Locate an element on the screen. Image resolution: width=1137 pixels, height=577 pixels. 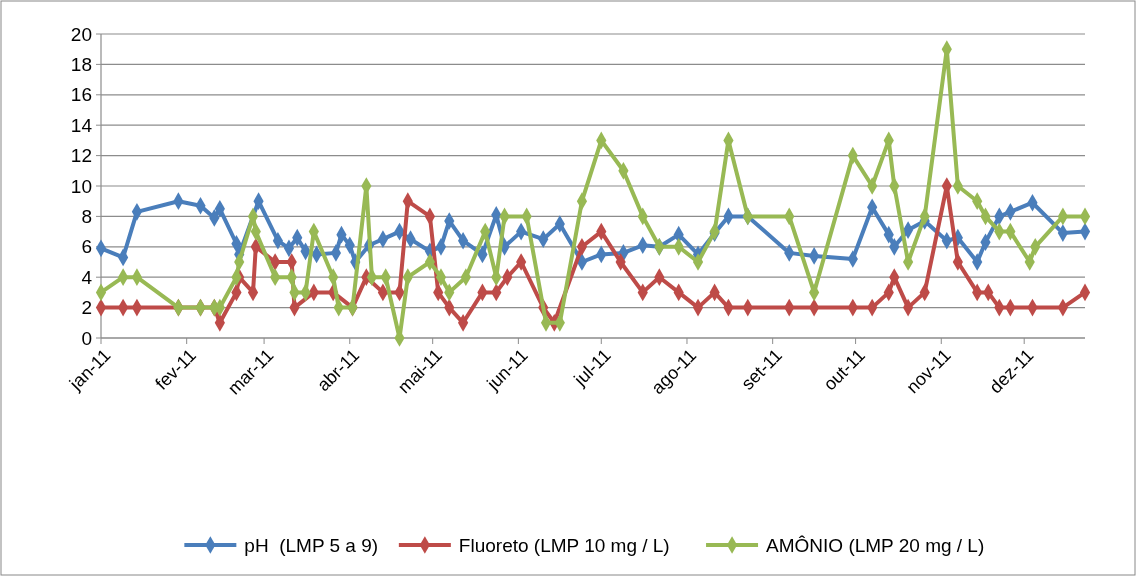
y-tick-label: 18 is located at coordinates (81, 65).